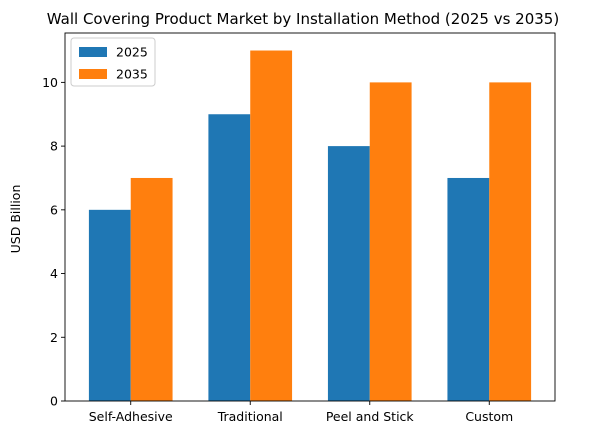 The width and height of the screenshot is (598, 435). Describe the element at coordinates (390, 241) in the screenshot. I see `bar-peel-and-stick-2035` at that location.